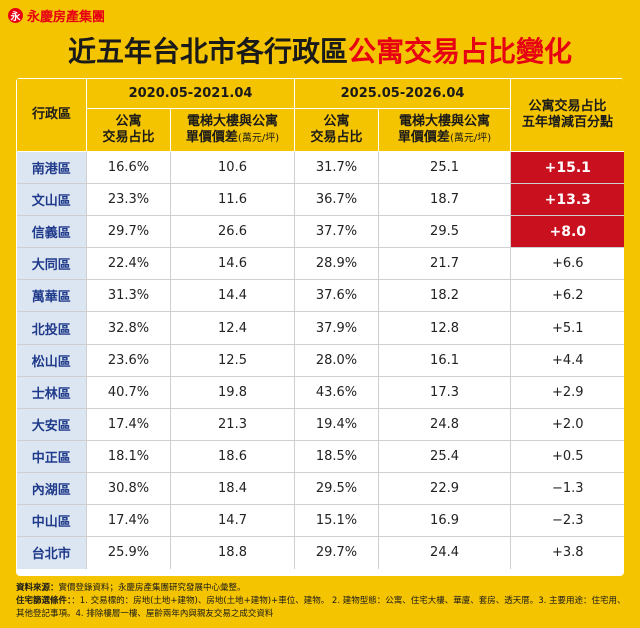 This screenshot has width=640, height=628. I want to click on cell-share2: 19.4%, so click(337, 424).